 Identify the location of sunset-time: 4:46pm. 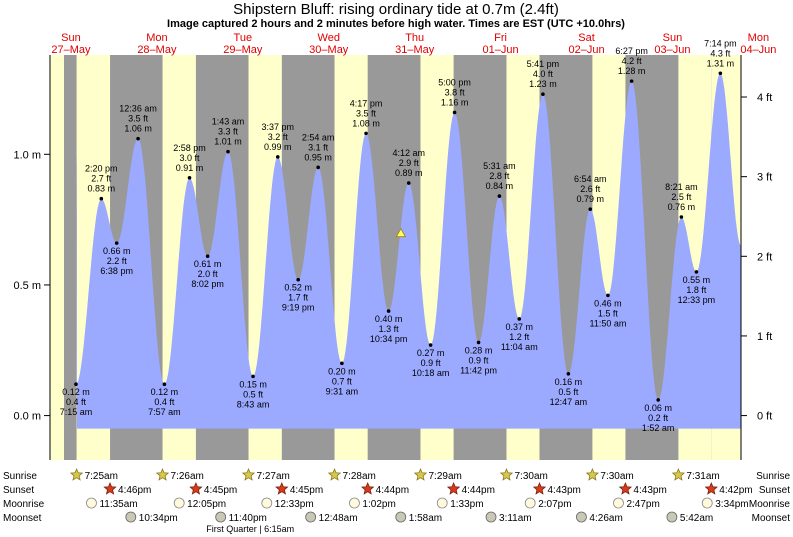
(134, 490).